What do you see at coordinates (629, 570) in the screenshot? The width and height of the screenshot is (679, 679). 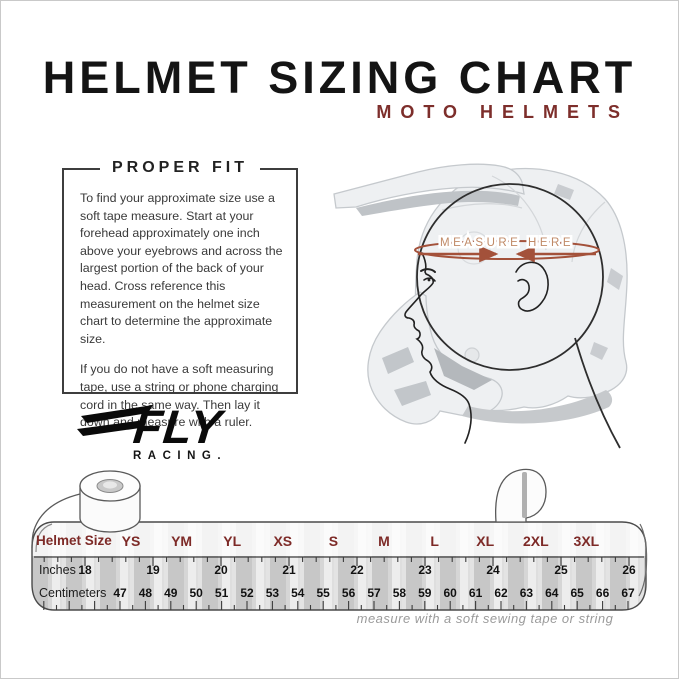 I see `inch-value-26: 26` at bounding box center [629, 570].